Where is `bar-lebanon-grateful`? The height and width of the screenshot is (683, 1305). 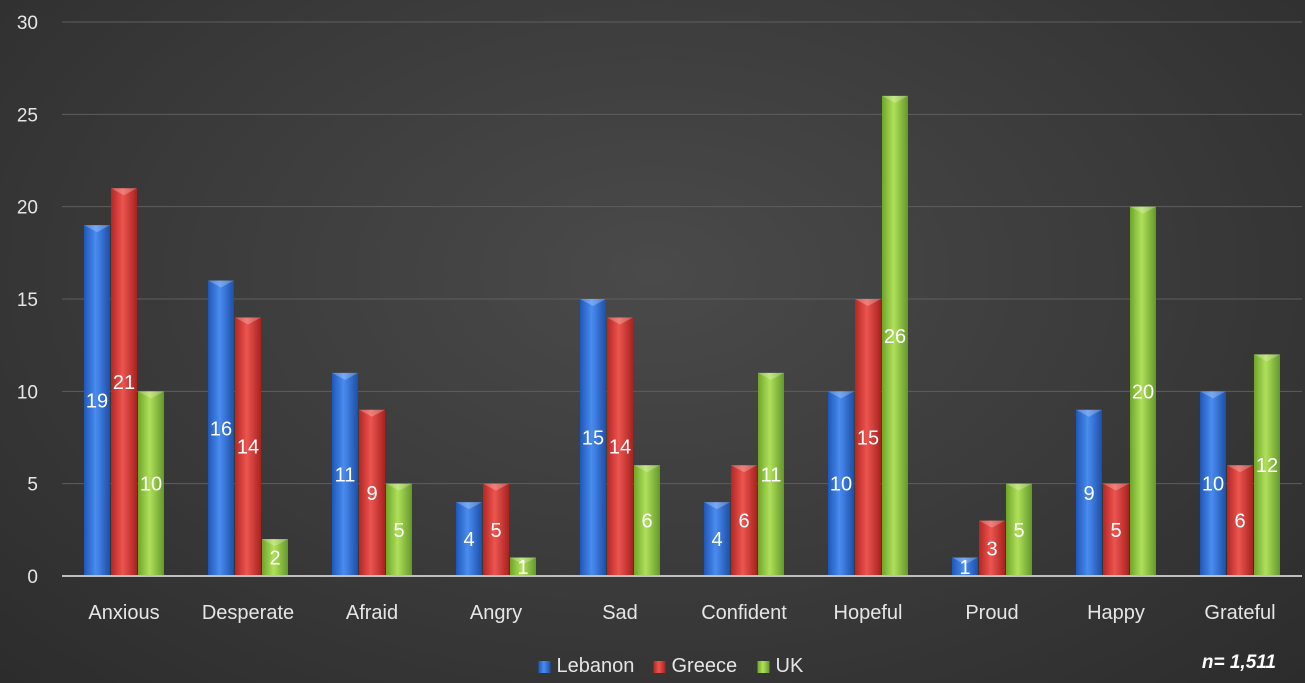
bar-lebanon-grateful is located at coordinates (1213, 483).